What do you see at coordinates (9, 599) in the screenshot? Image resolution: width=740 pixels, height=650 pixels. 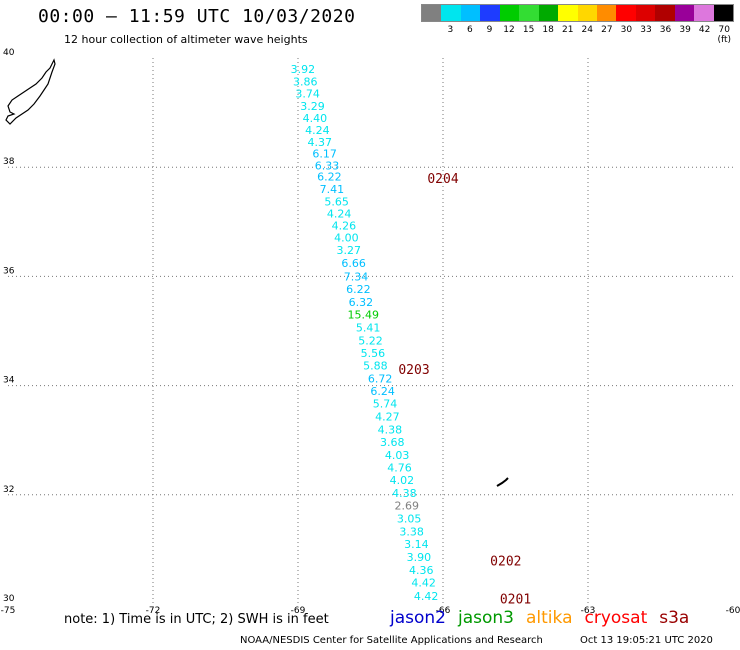 I see `y-tick-label: 30` at bounding box center [9, 599].